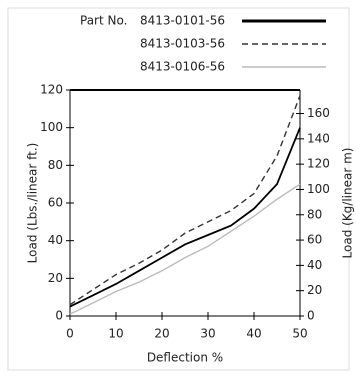 The width and height of the screenshot is (356, 377). What do you see at coordinates (314, 265) in the screenshot?
I see `y2-tick-label: 40` at bounding box center [314, 265].